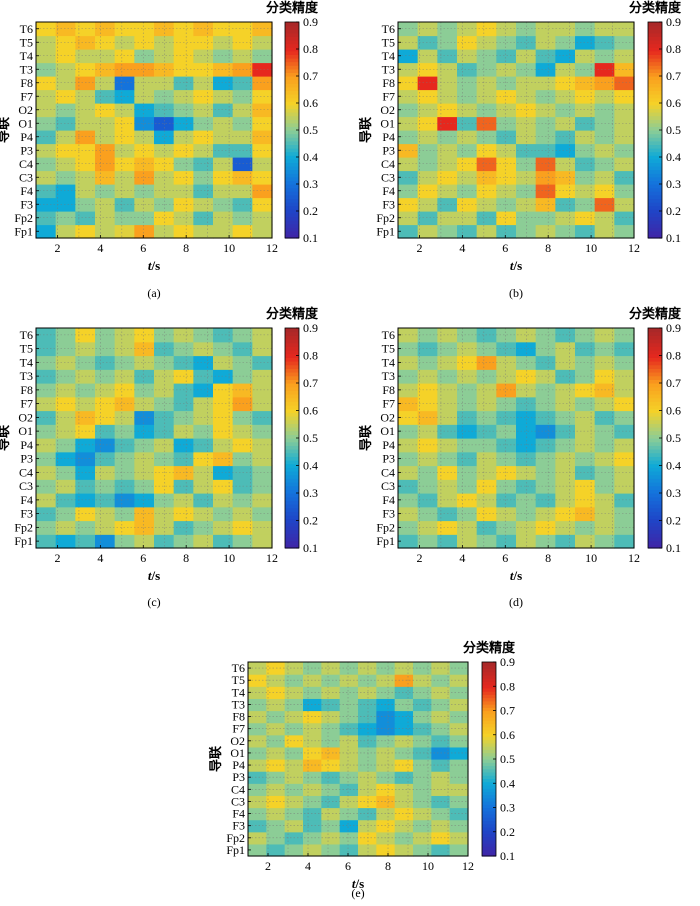 The width and height of the screenshot is (700, 906). What do you see at coordinates (310, 49) in the screenshot?
I see `colorbar-tick-label: 0.8` at bounding box center [310, 49].